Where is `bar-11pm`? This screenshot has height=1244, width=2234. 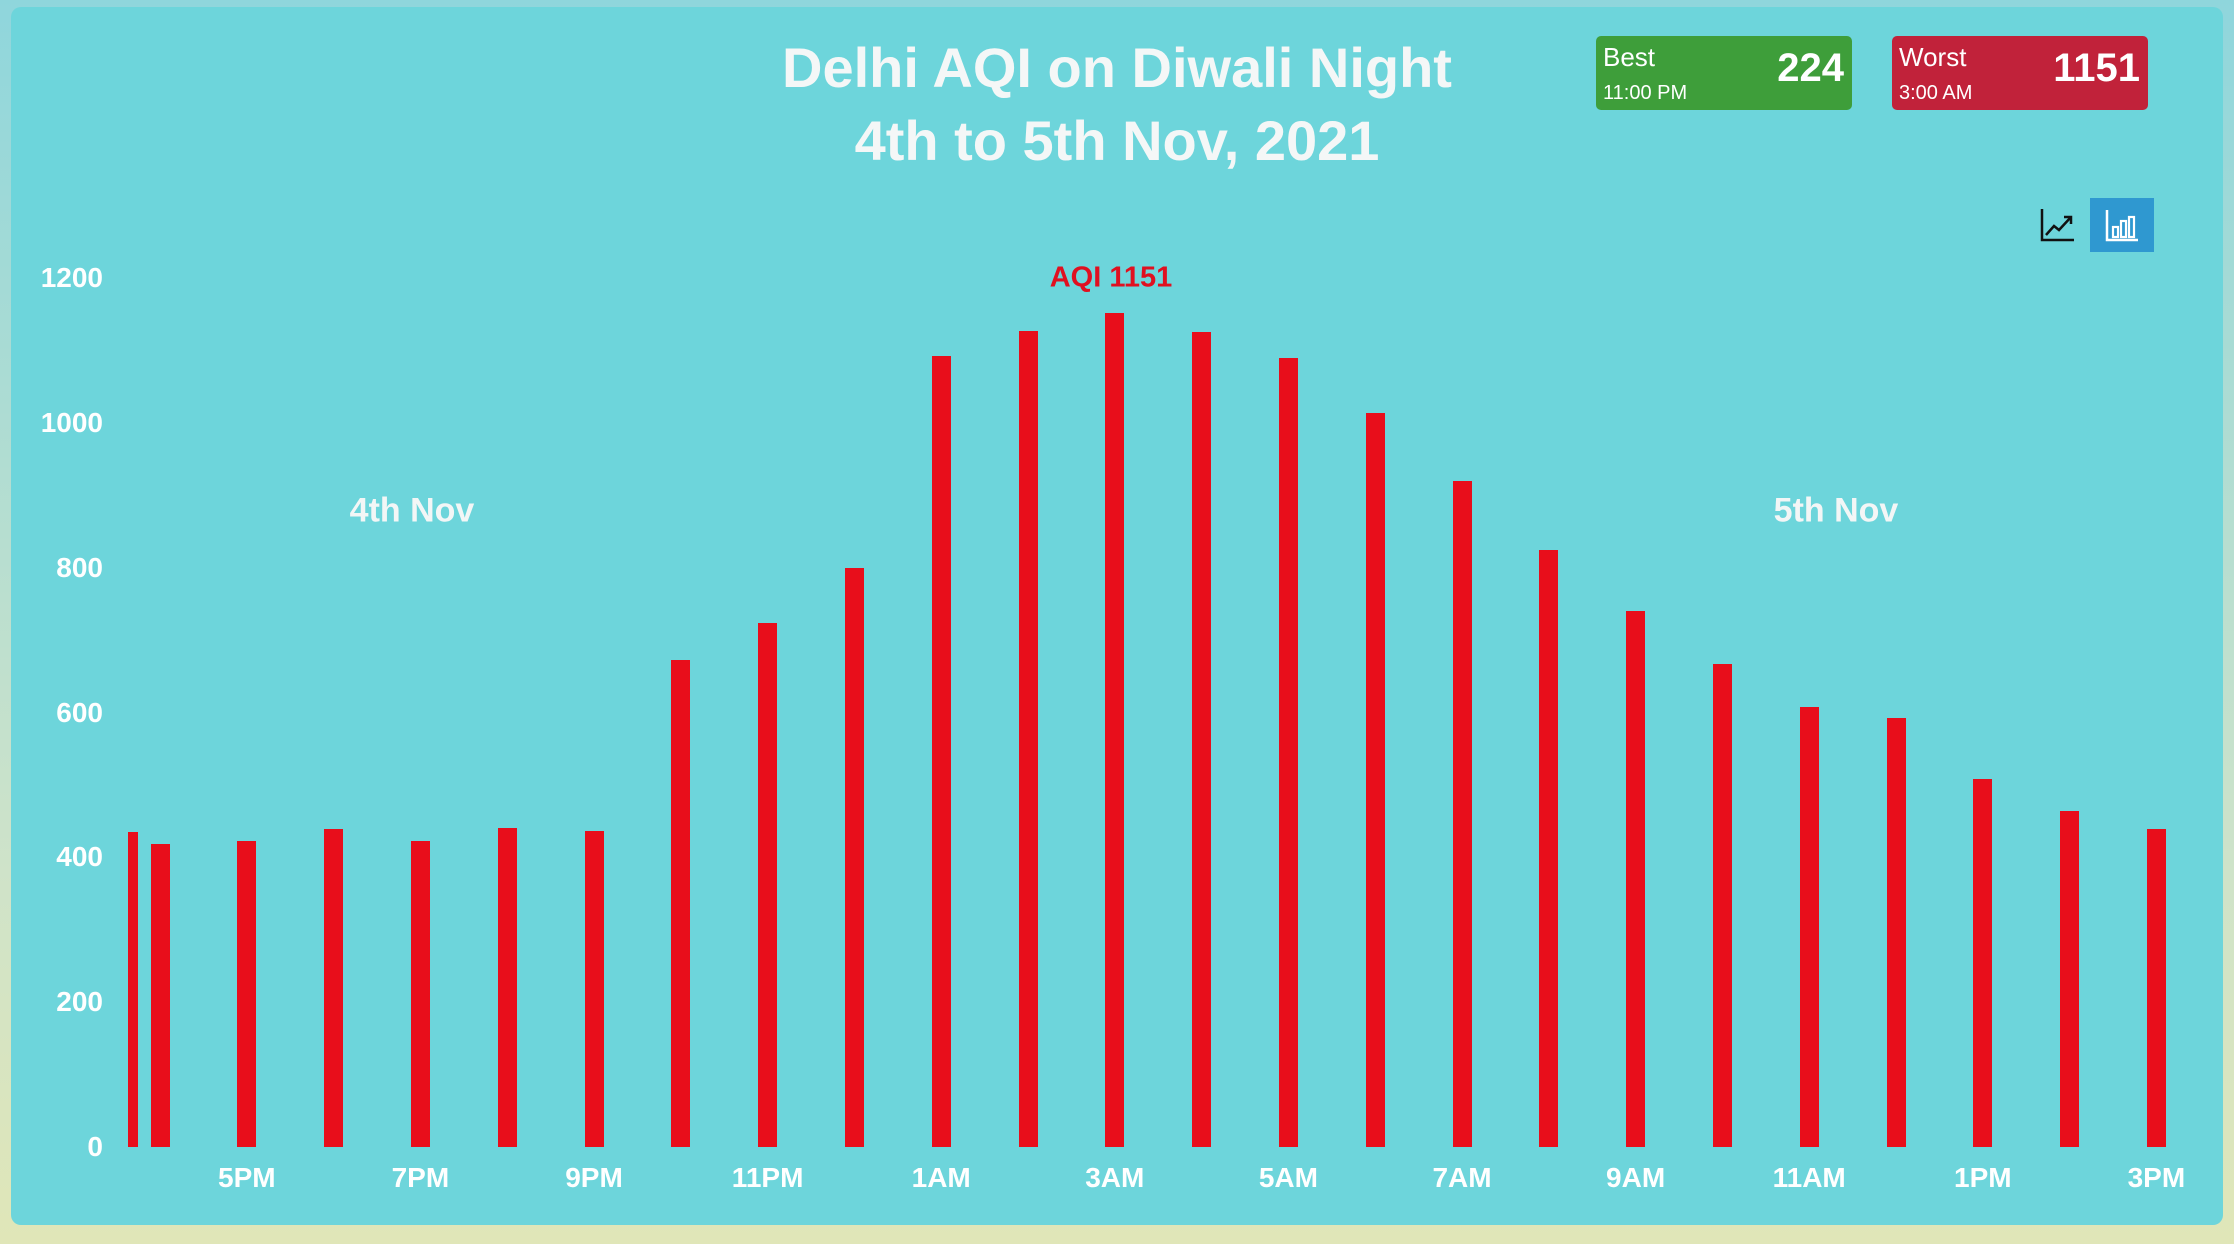
bar-11pm is located at coordinates (768, 884).